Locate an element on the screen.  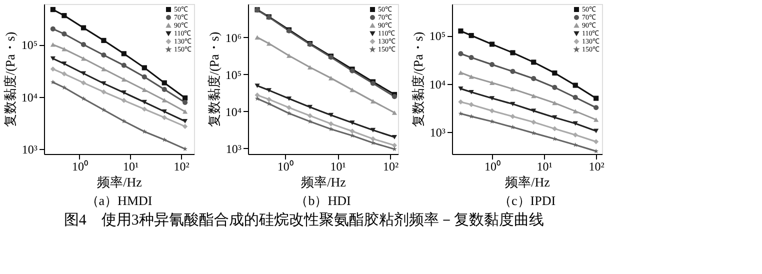
text: （c）IPDI is located at coordinates (527, 200).